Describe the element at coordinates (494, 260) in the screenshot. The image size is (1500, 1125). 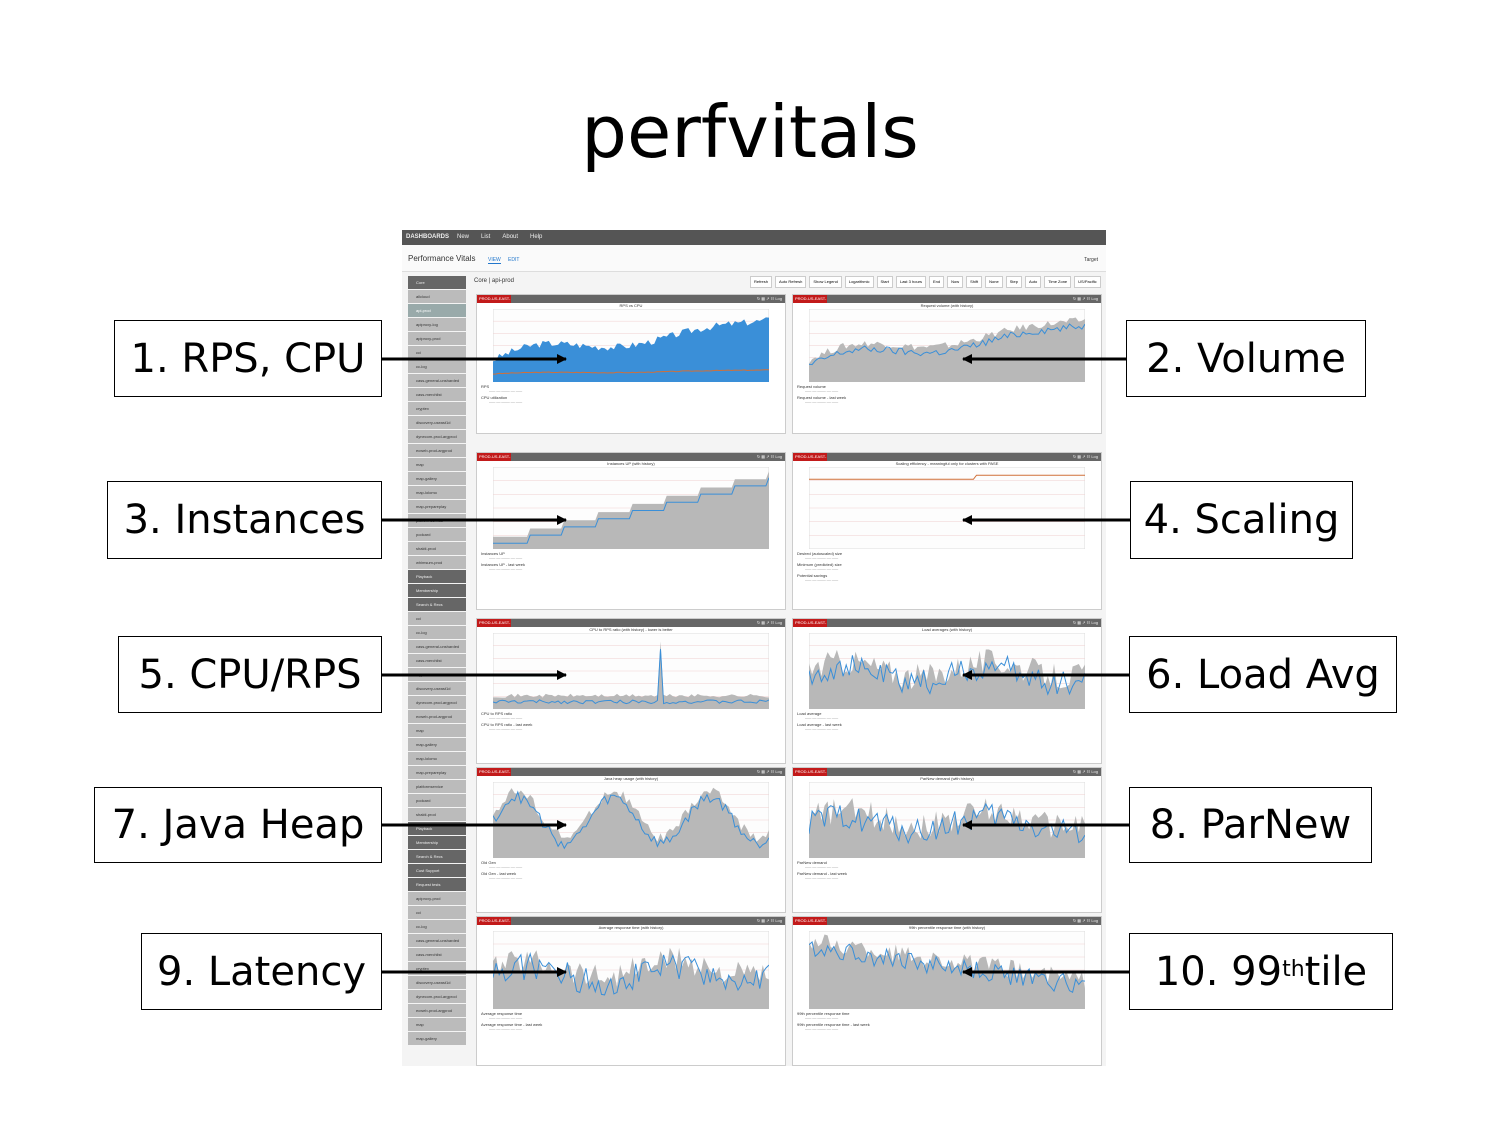
I see `tab-view: VIEW` at that location.